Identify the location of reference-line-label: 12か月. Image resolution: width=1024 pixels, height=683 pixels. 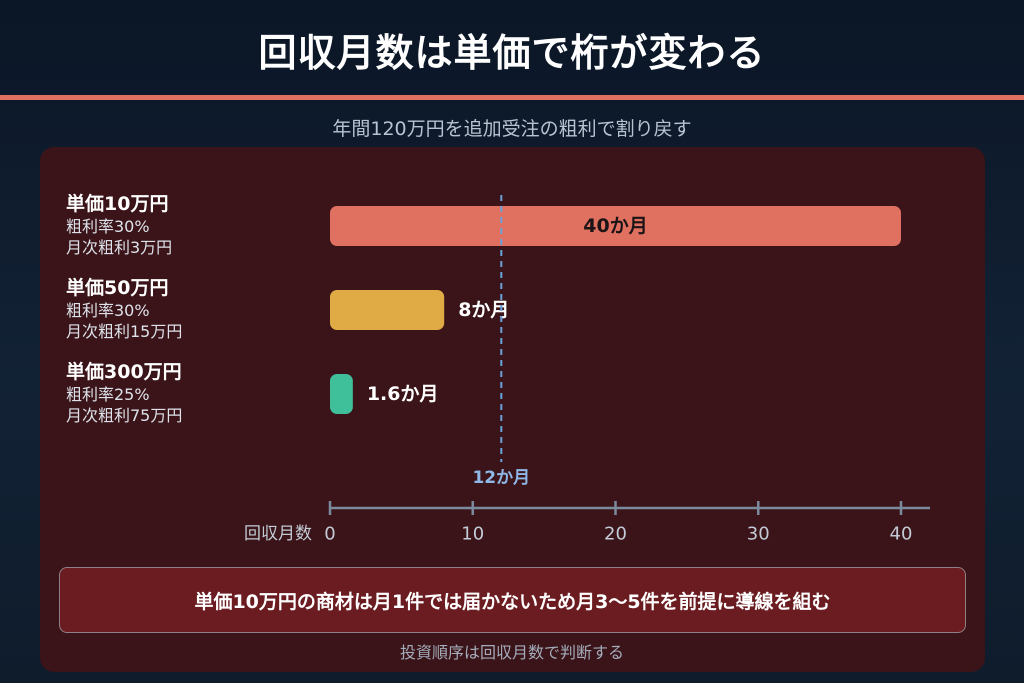
(501, 478).